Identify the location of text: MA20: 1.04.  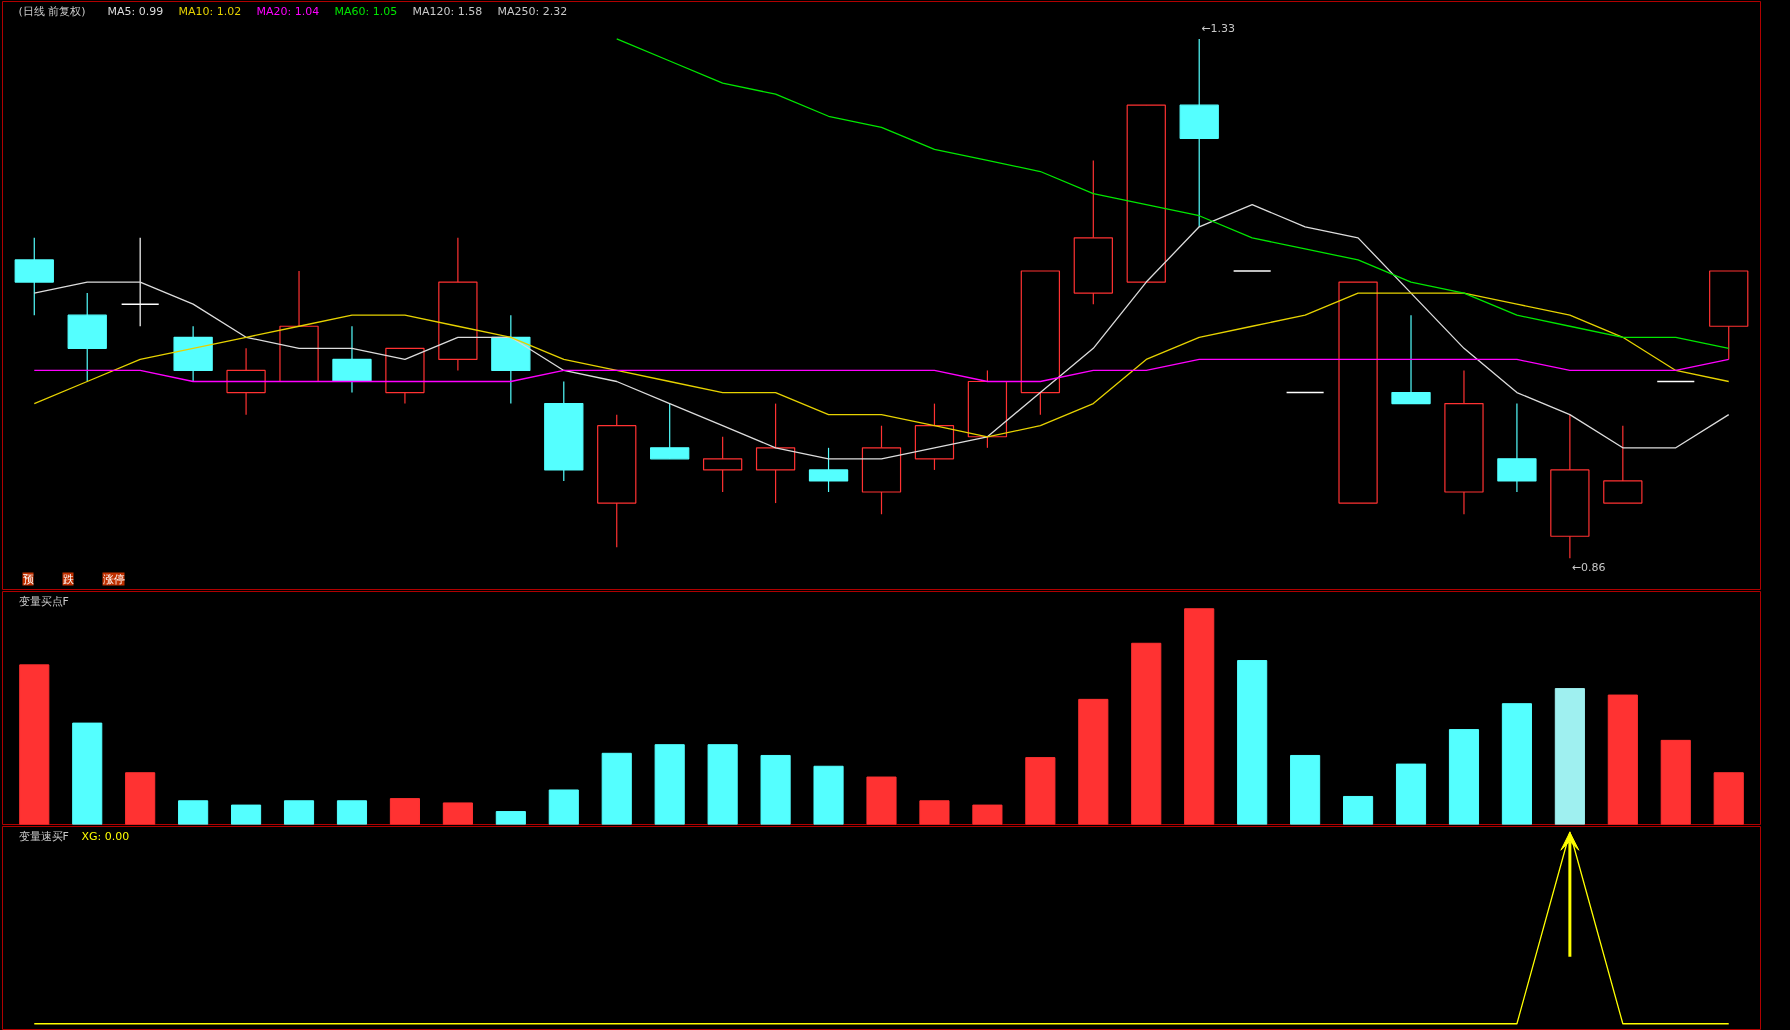
(288, 11).